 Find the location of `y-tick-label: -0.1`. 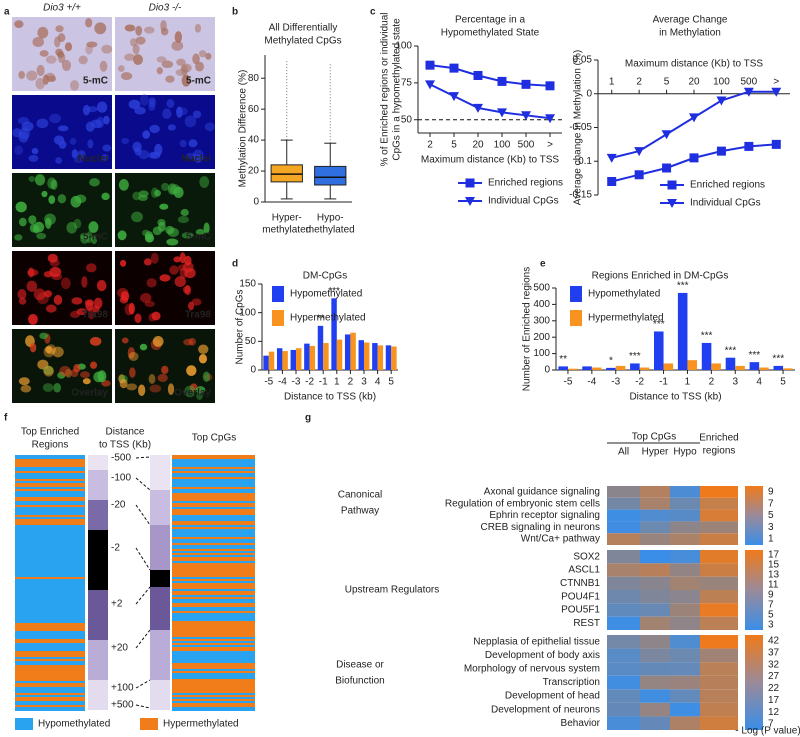

y-tick-label: -0.1 is located at coordinates (584, 161).